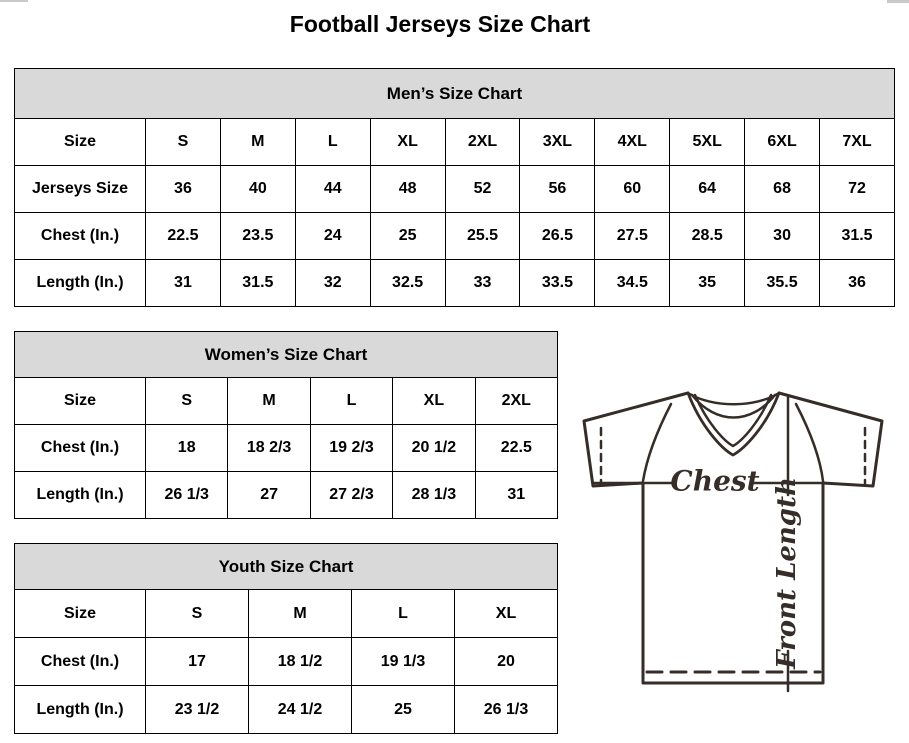  What do you see at coordinates (407, 283) in the screenshot?
I see `value-cell: 32.5` at bounding box center [407, 283].